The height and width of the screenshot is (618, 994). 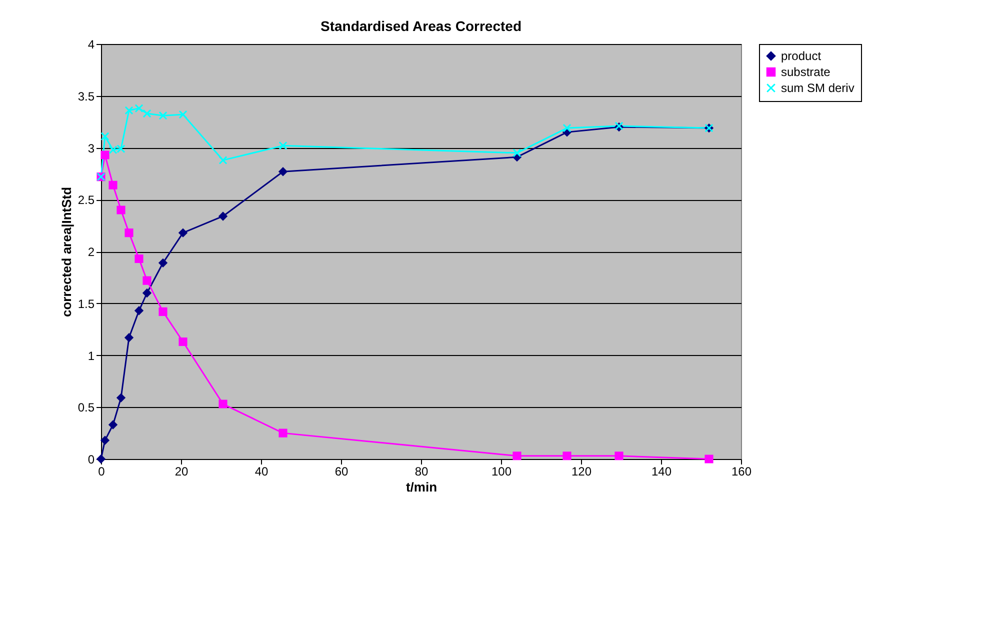 What do you see at coordinates (86, 200) in the screenshot?
I see `y-tick-label: 2.5` at bounding box center [86, 200].